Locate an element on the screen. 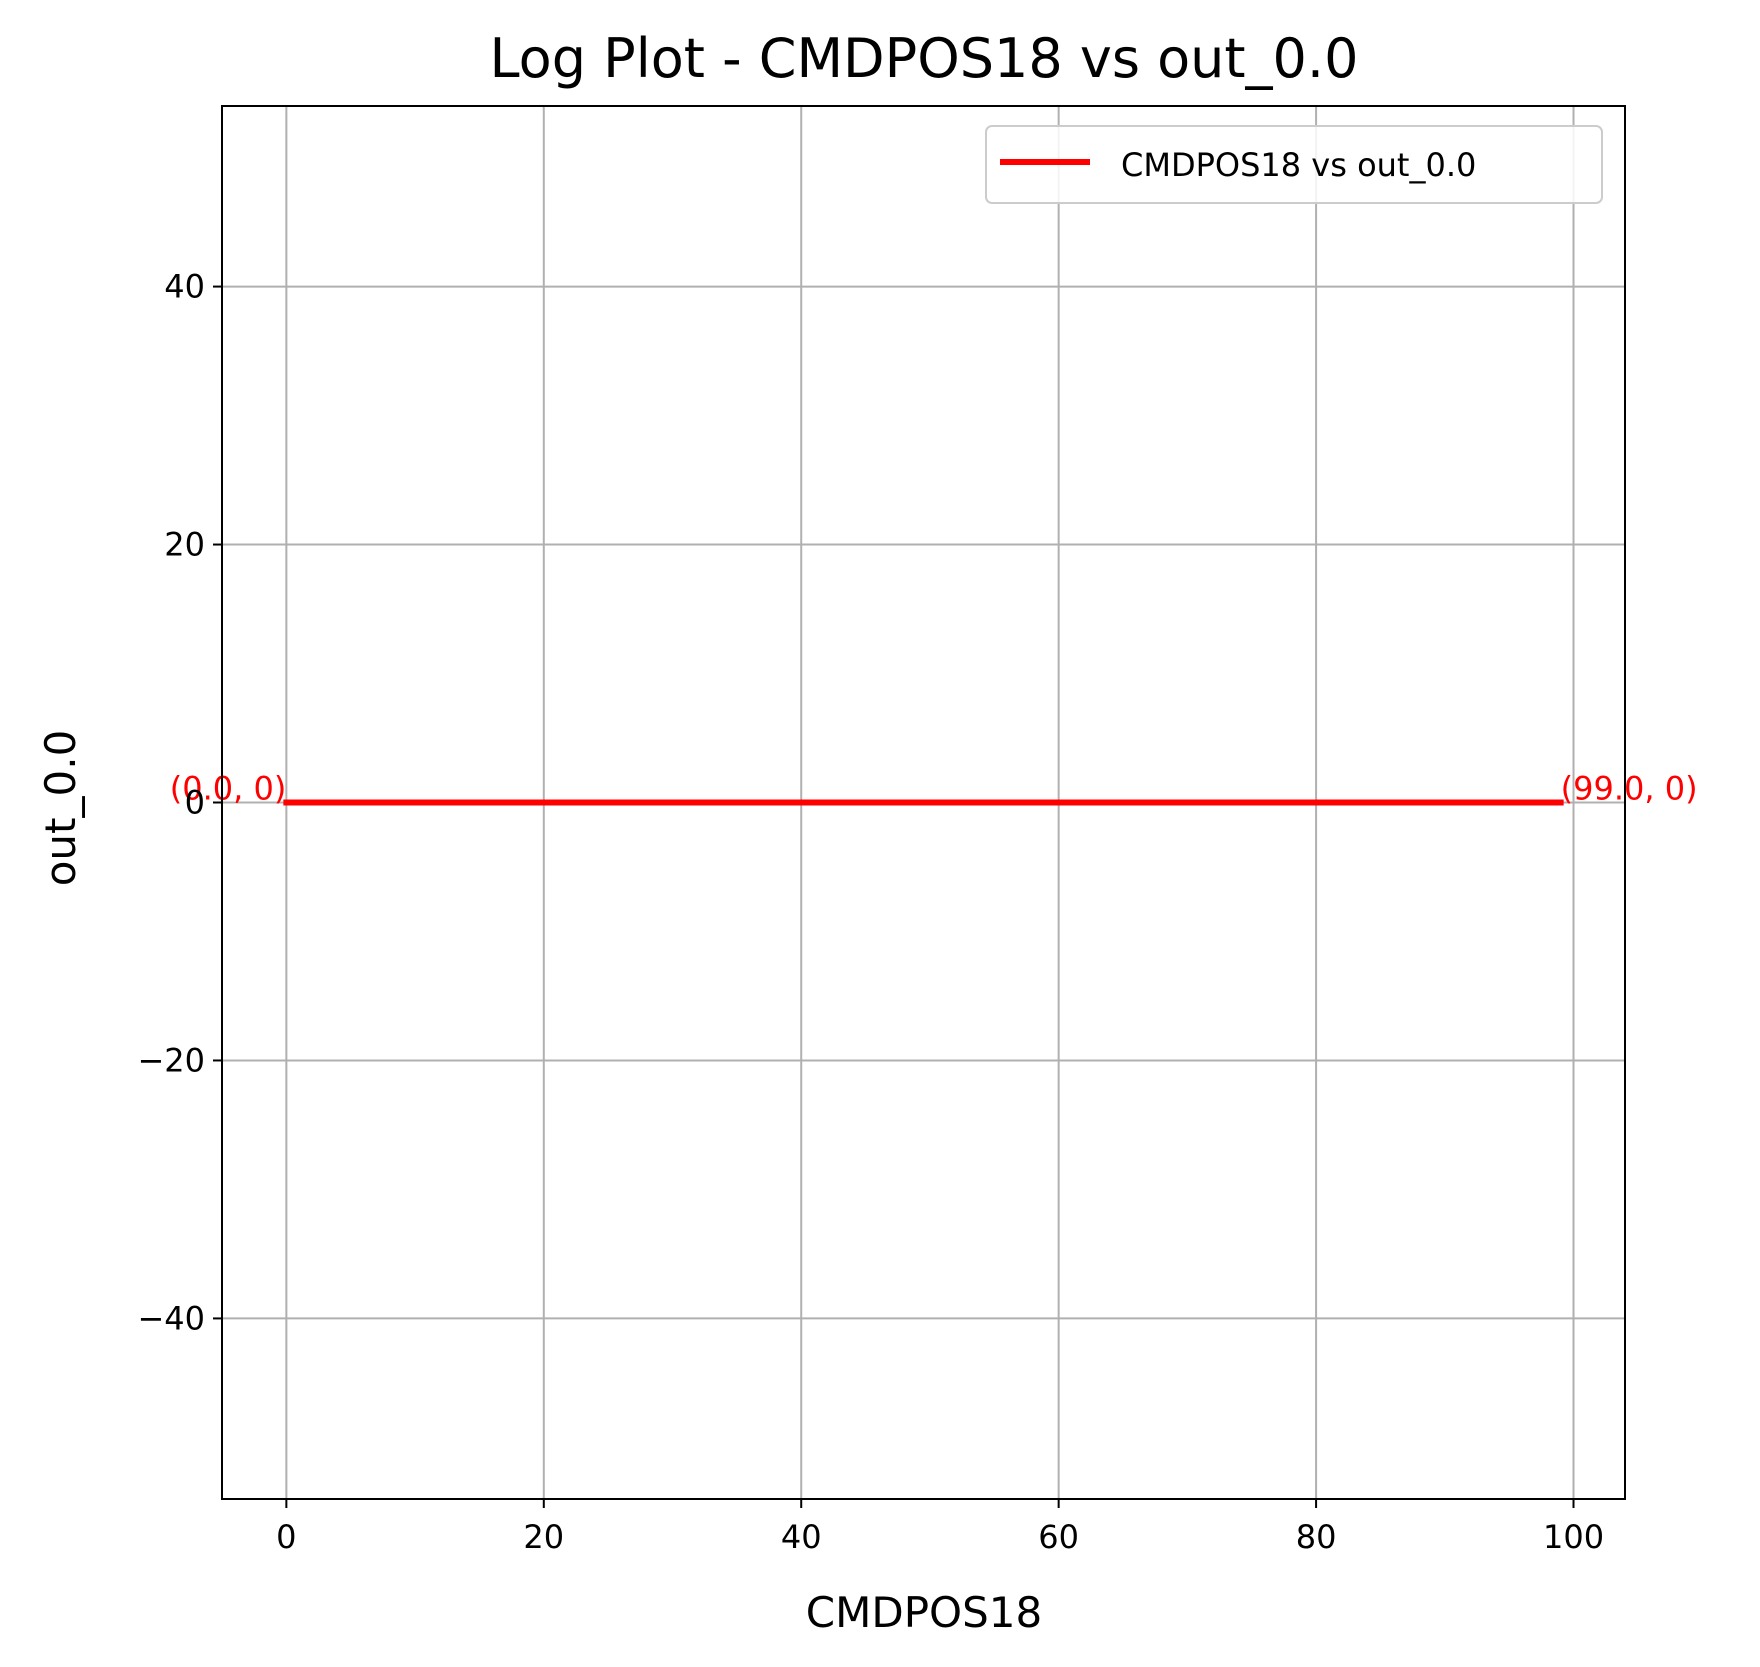 The image size is (1760, 1667). y-tick-label: 20 is located at coordinates (184, 545).